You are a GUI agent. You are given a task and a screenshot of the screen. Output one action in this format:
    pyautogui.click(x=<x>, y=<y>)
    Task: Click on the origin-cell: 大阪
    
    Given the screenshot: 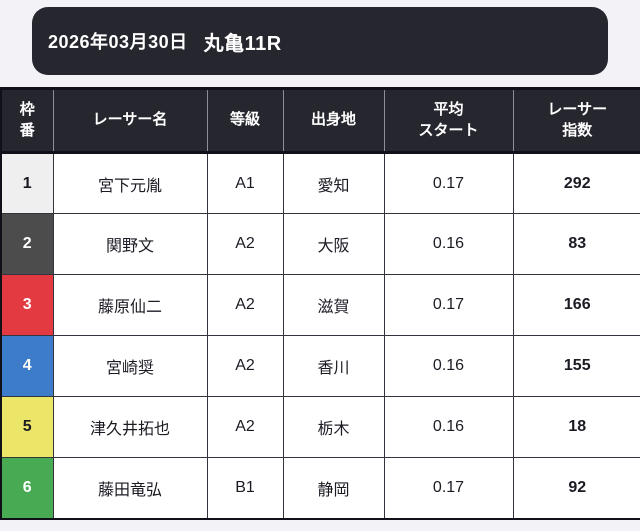 What is the action you would take?
    pyautogui.click(x=333, y=244)
    